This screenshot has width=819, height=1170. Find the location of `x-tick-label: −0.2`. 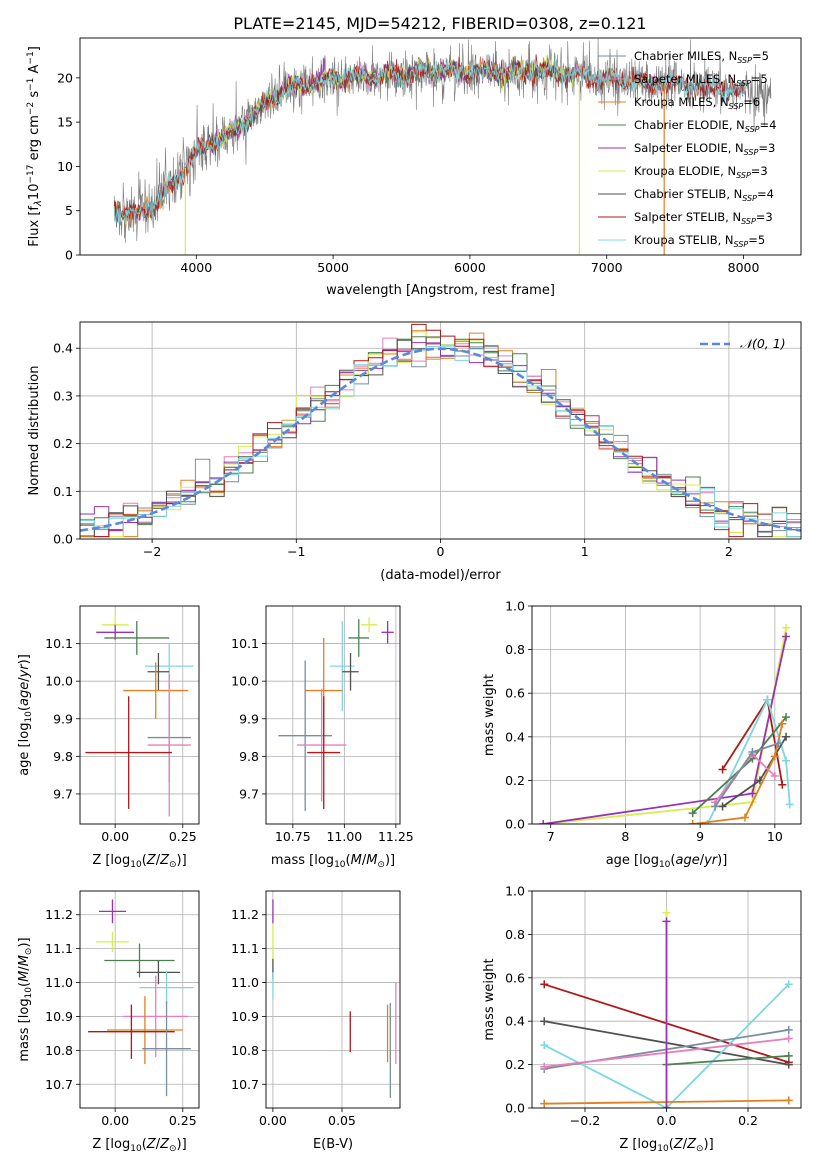

x-tick-label: −0.2 is located at coordinates (585, 1120).